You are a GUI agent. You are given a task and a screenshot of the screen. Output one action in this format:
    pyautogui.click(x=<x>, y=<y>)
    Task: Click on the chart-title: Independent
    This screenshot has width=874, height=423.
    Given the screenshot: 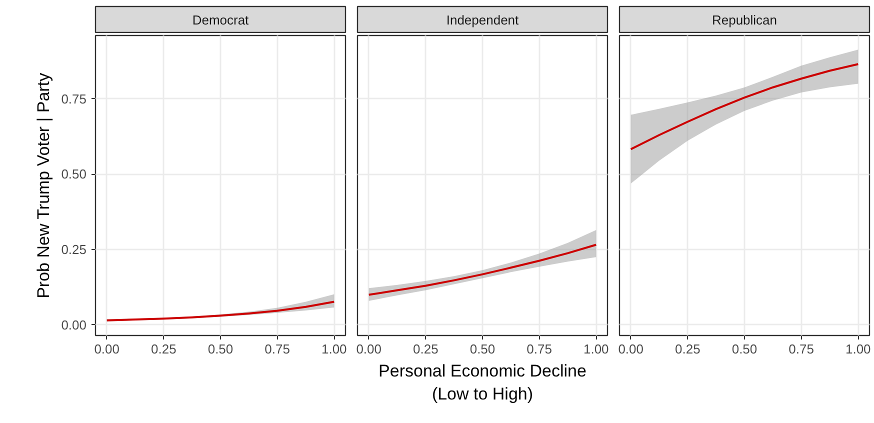 What is the action you would take?
    pyautogui.click(x=483, y=20)
    